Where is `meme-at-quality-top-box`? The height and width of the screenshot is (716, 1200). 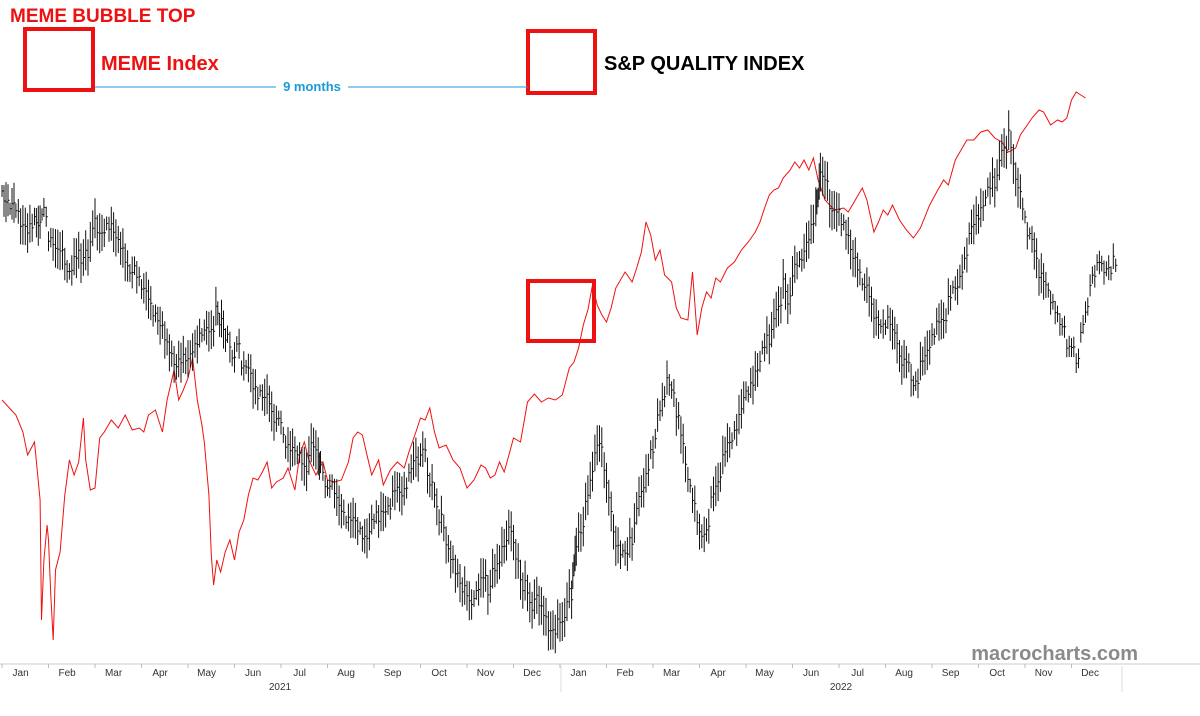 meme-at-quality-top-box is located at coordinates (561, 311).